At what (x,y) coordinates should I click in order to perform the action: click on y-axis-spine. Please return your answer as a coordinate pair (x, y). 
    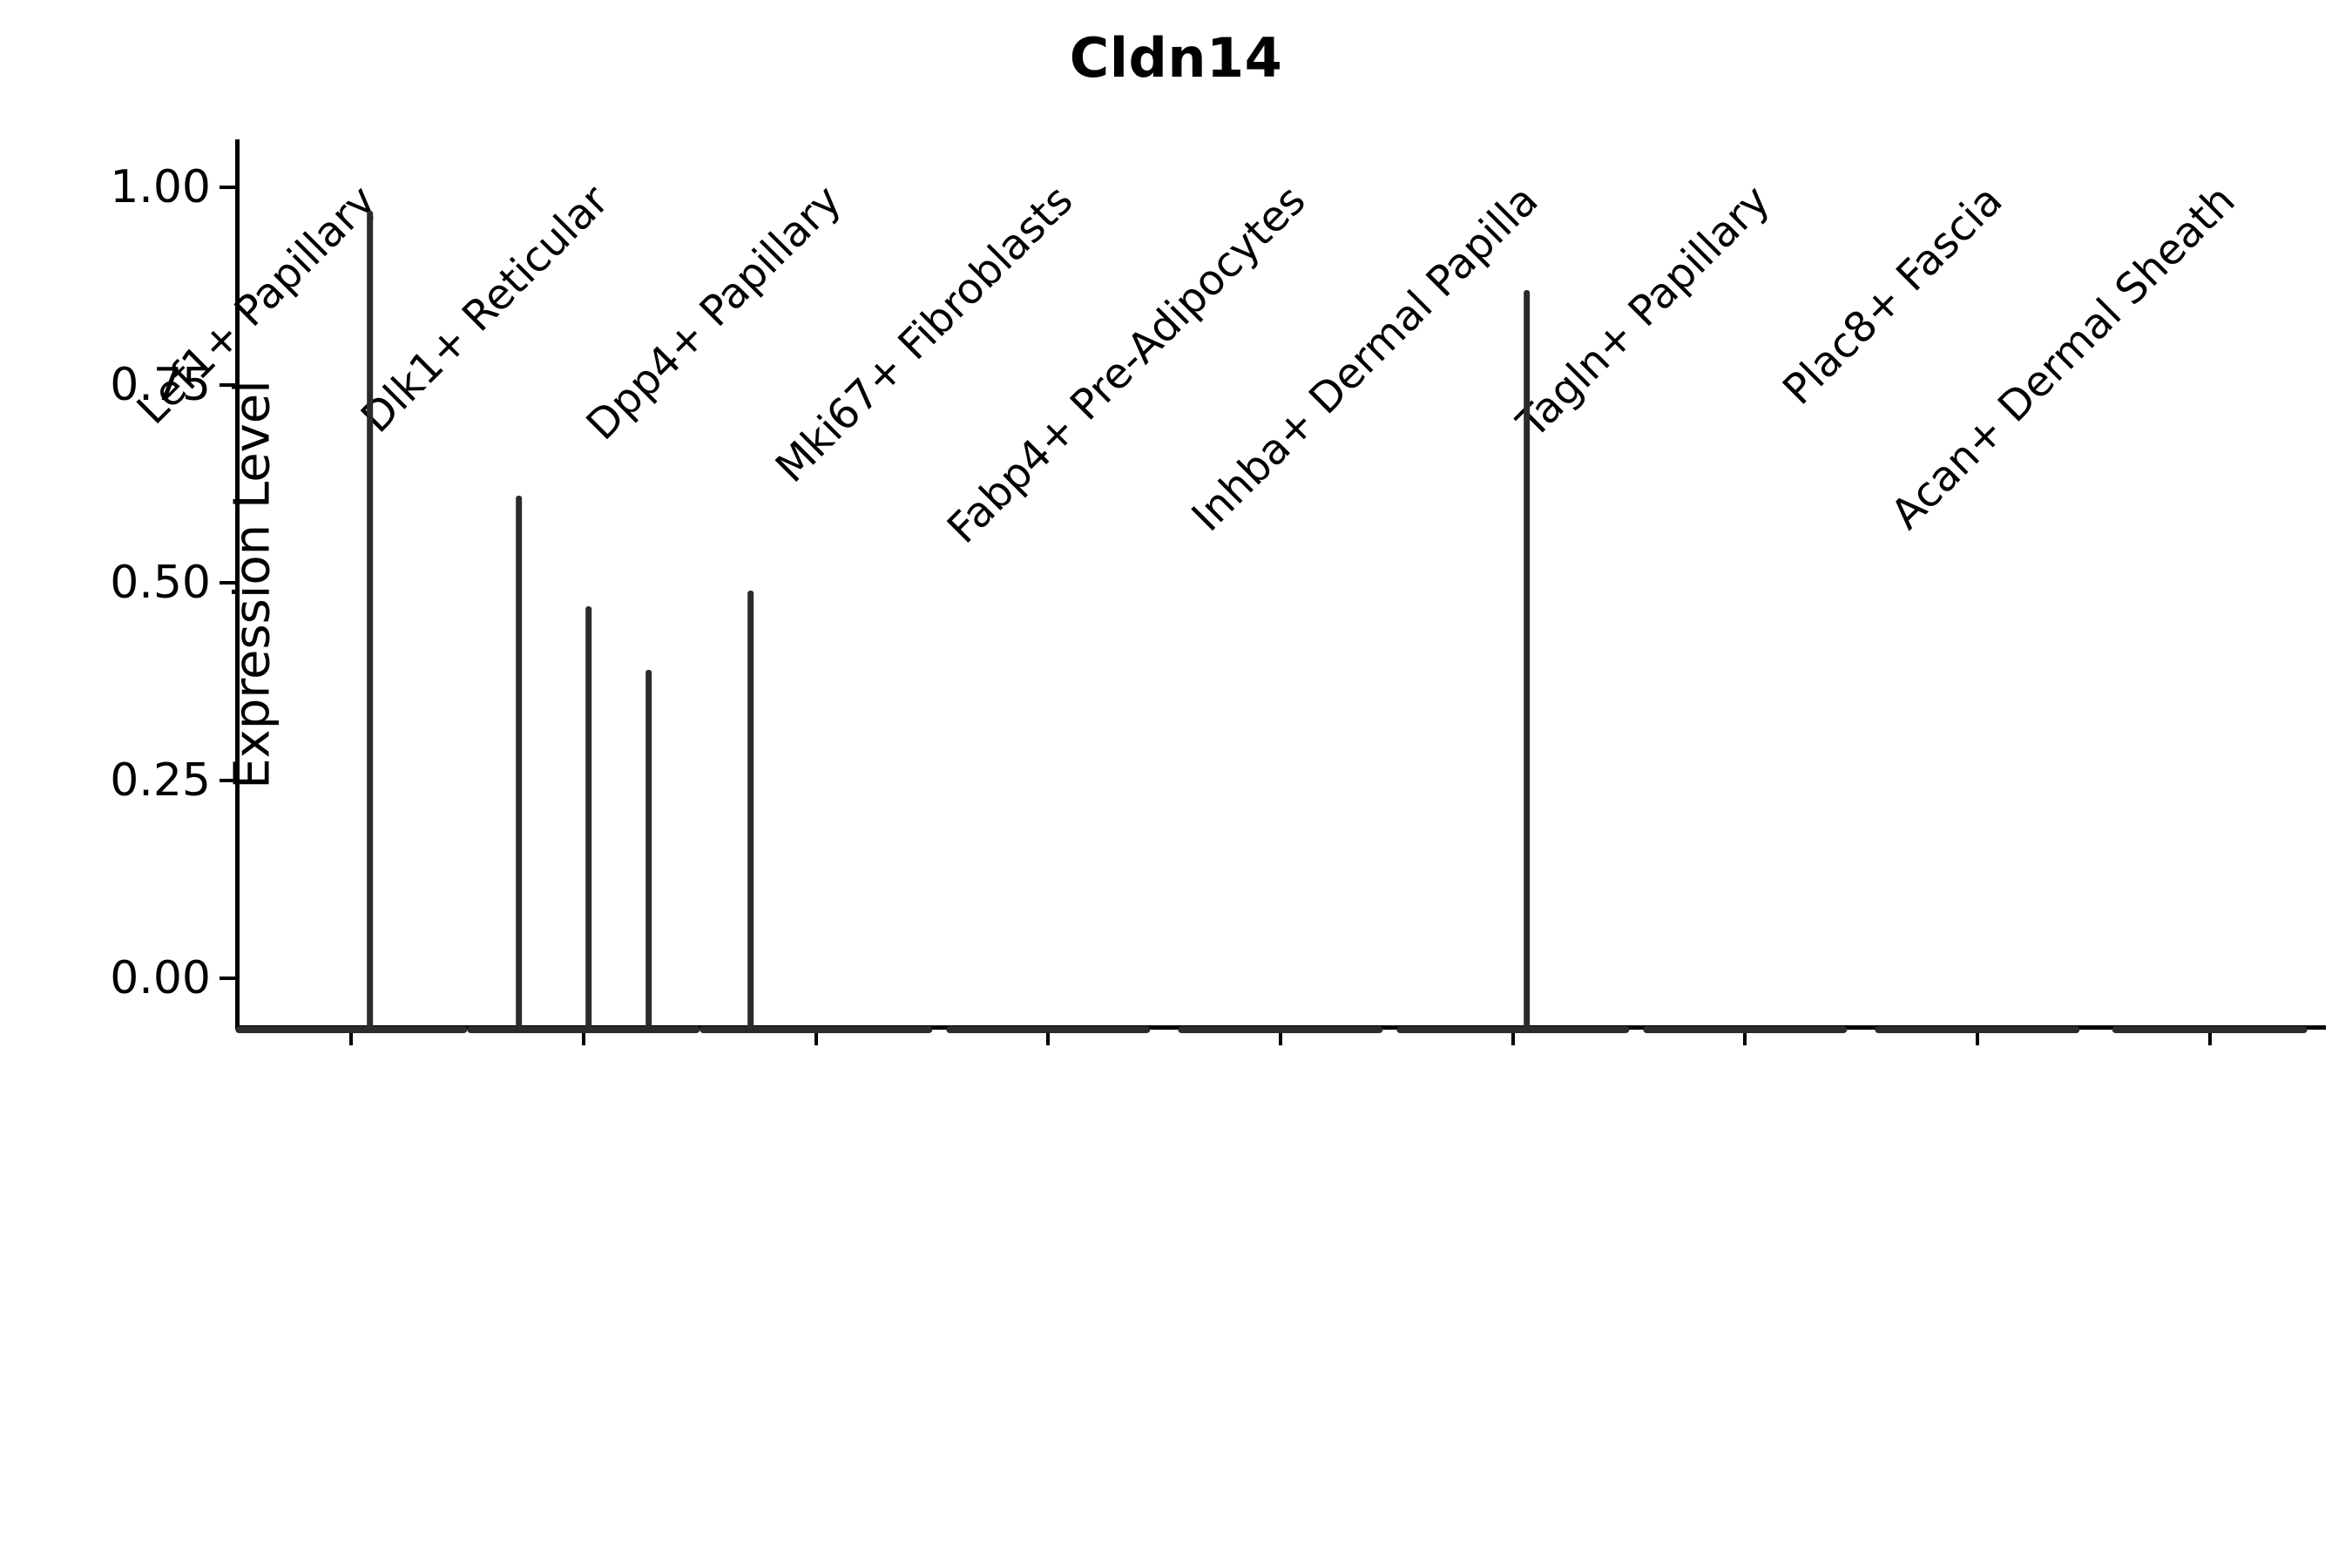
    Looking at the image, I should click on (238, 584).